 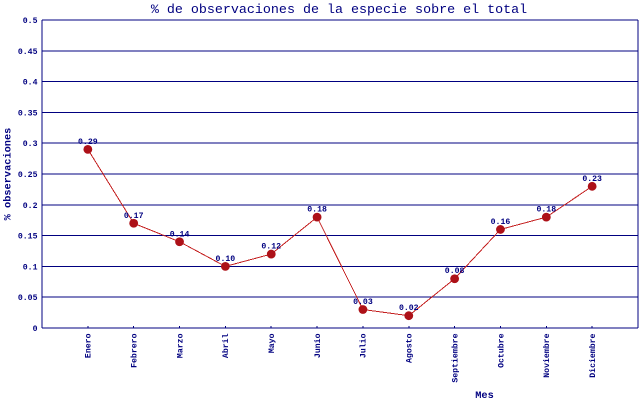 I want to click on svg-text: Mes, so click(x=484, y=395).